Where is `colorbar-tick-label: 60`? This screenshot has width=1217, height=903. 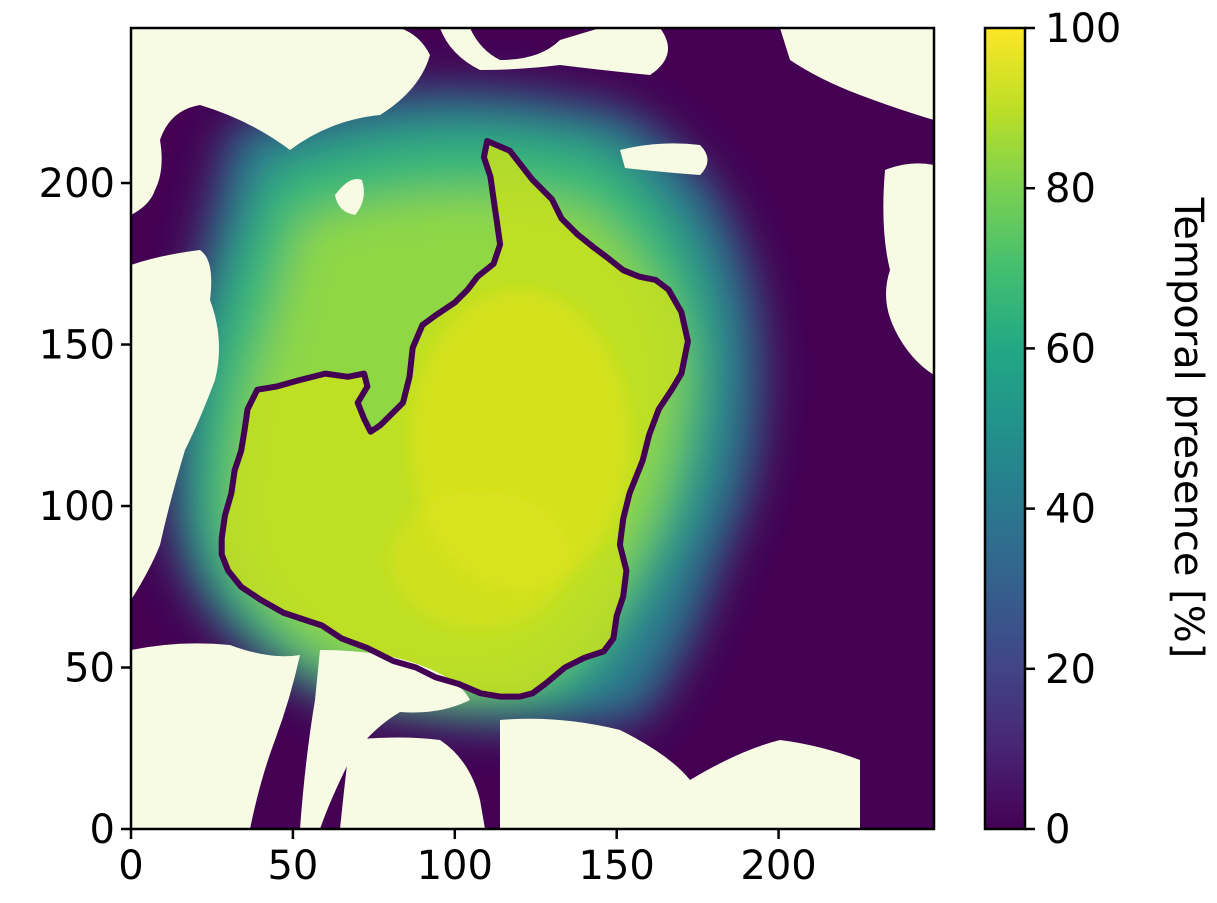
colorbar-tick-label: 60 is located at coordinates (1070, 349).